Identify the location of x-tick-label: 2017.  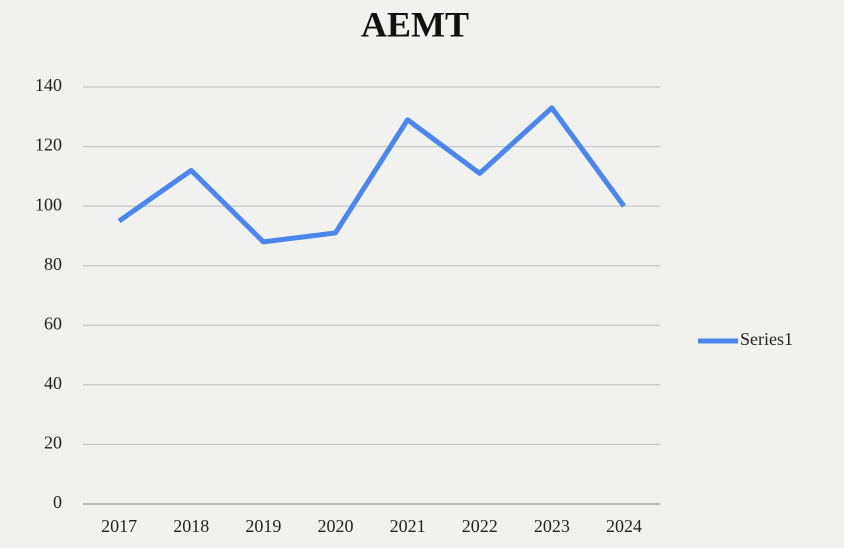
(119, 526).